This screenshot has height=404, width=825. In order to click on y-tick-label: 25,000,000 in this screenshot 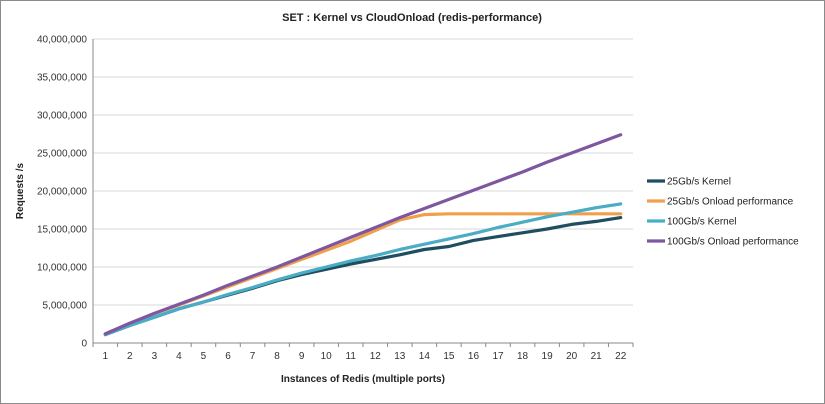, I will do `click(62, 154)`.